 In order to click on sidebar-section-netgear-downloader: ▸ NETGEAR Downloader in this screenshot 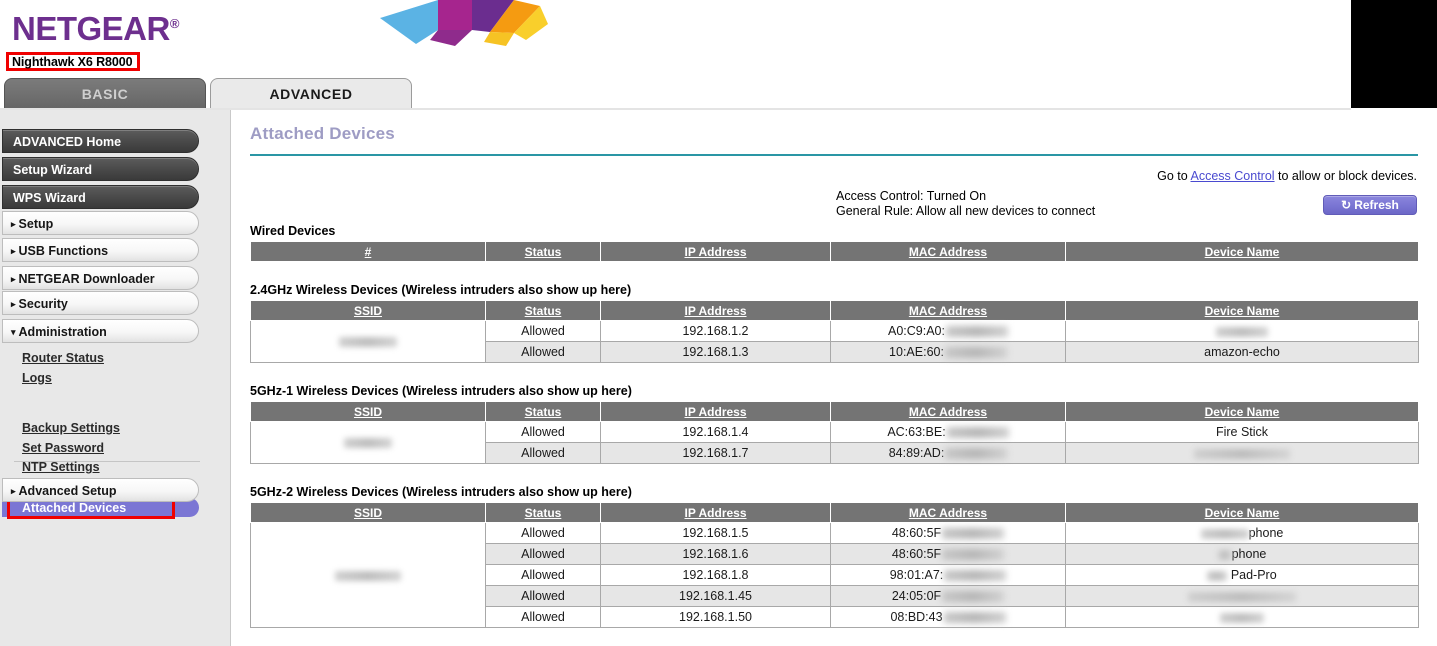, I will do `click(100, 278)`.